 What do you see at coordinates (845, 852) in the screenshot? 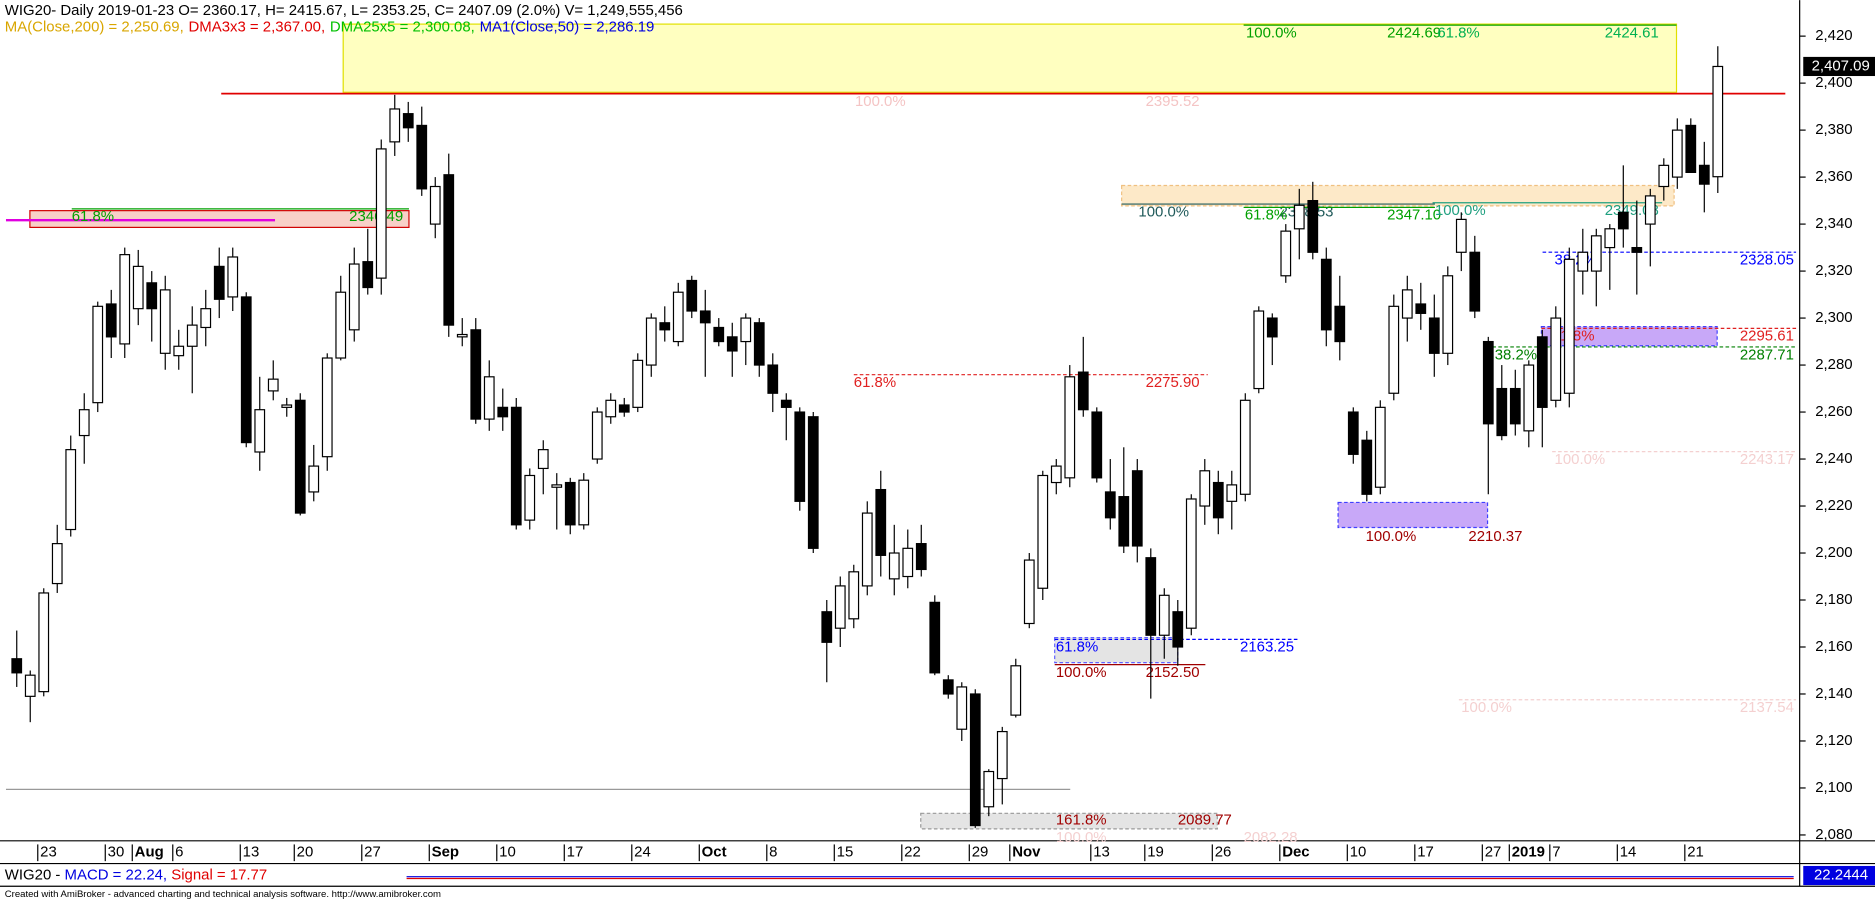
I see `x-tick-label: 15` at bounding box center [845, 852].